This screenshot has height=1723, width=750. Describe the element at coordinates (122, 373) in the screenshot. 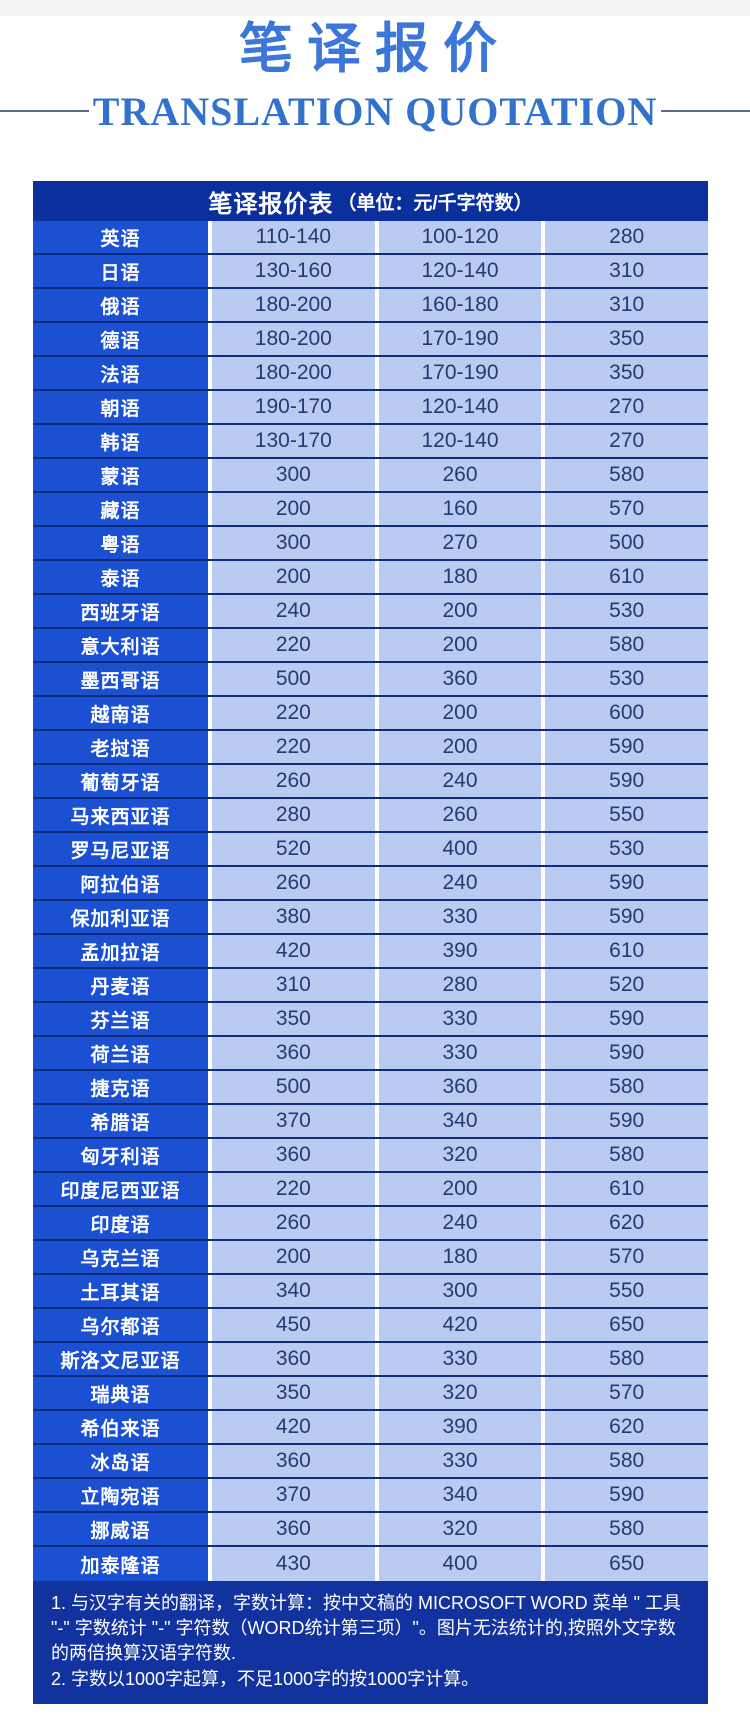

I see `language-cell: 法语` at that location.